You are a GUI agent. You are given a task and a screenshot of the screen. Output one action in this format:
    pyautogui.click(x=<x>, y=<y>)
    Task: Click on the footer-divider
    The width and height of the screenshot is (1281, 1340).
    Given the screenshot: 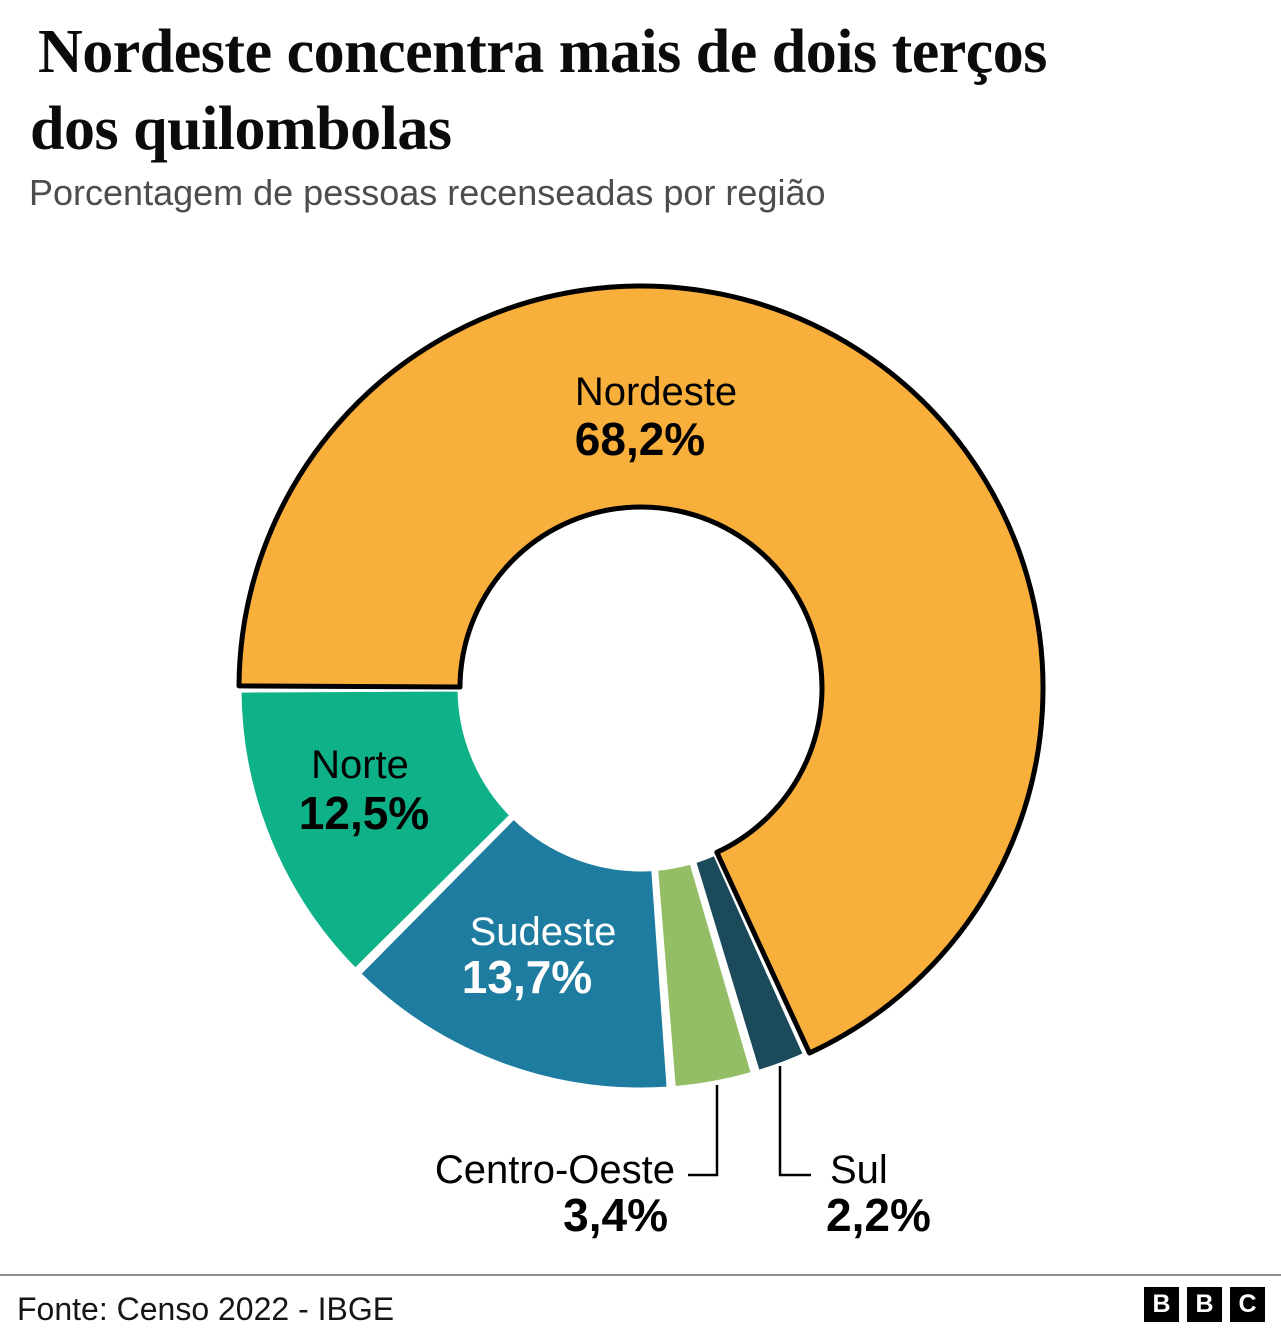 What is the action you would take?
    pyautogui.click(x=640, y=1275)
    